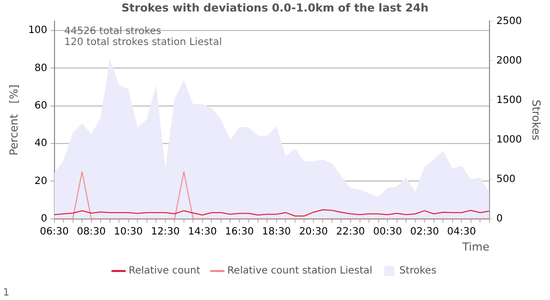 The image size is (550, 300). What do you see at coordinates (128, 232) in the screenshot?
I see `x-tick-label: 10:30` at bounding box center [128, 232].